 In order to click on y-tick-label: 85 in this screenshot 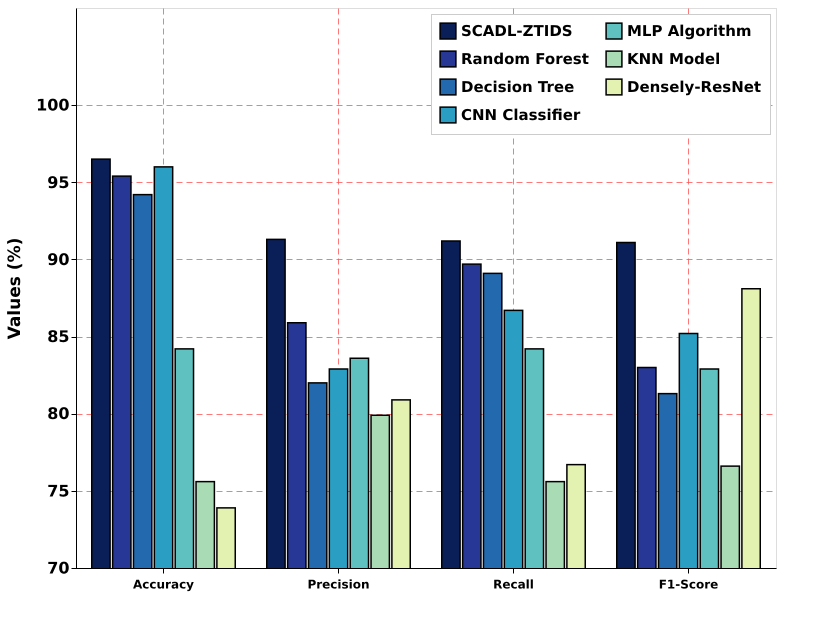, I will do `click(58, 336)`.